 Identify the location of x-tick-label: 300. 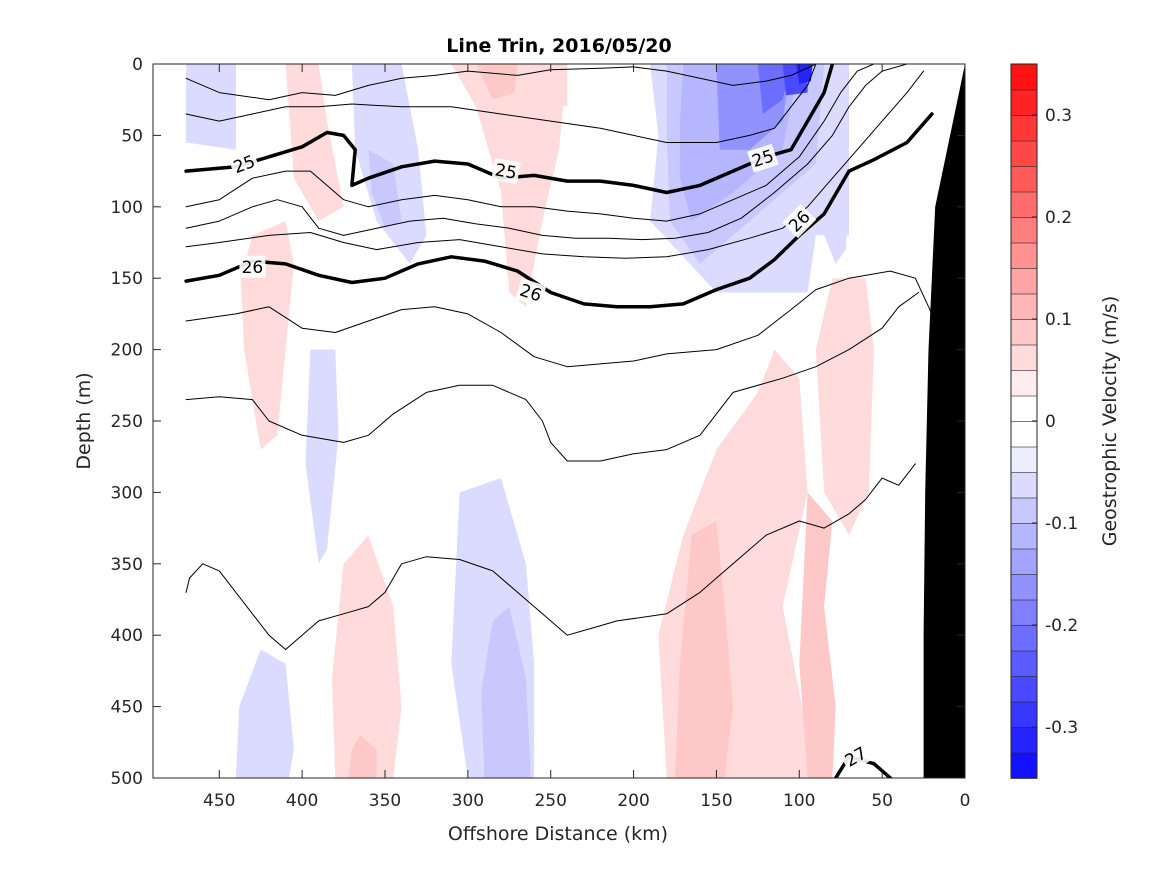
(468, 801).